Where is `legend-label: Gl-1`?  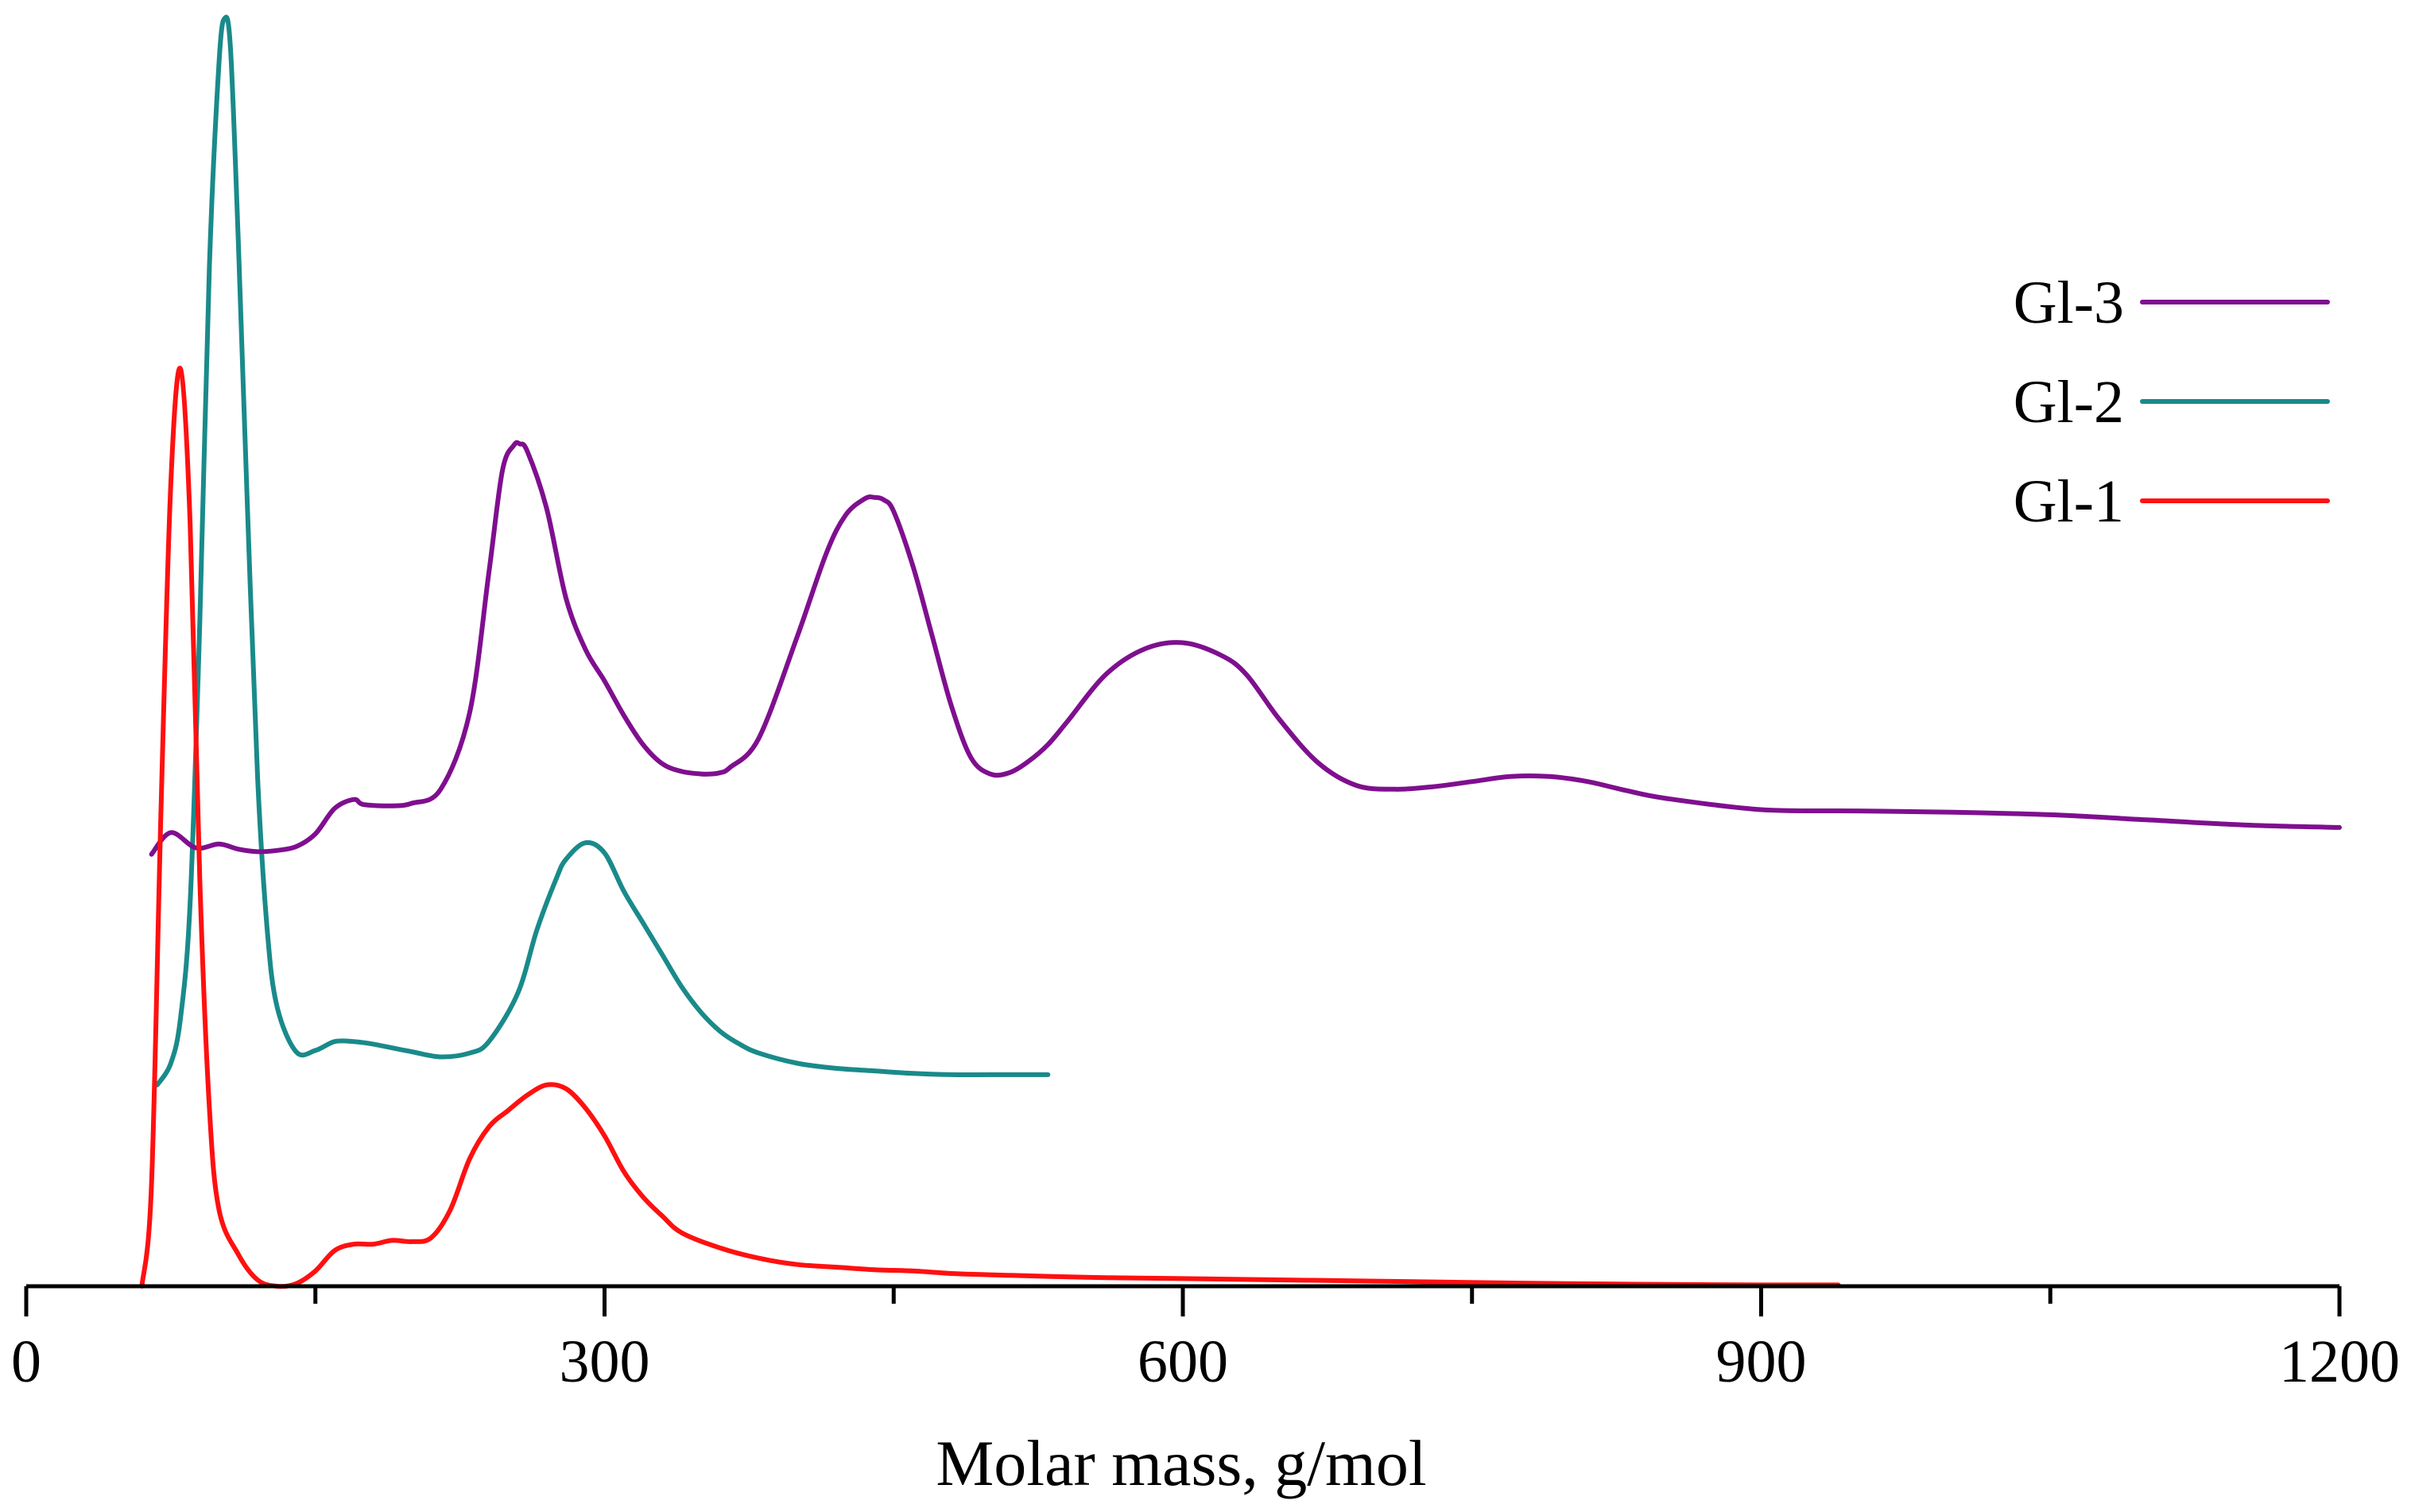 legend-label: Gl-1 is located at coordinates (2069, 501).